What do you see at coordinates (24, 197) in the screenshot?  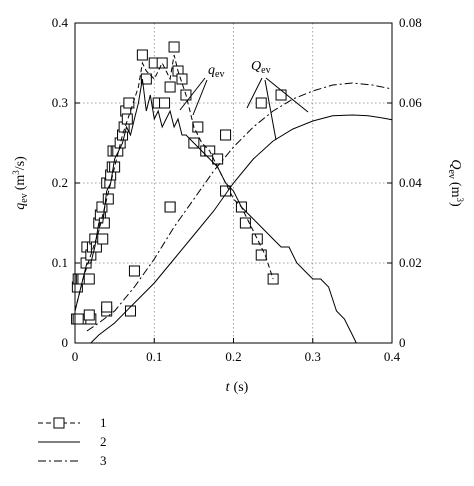 I see `y-left-title-sub: ev` at bounding box center [24, 197].